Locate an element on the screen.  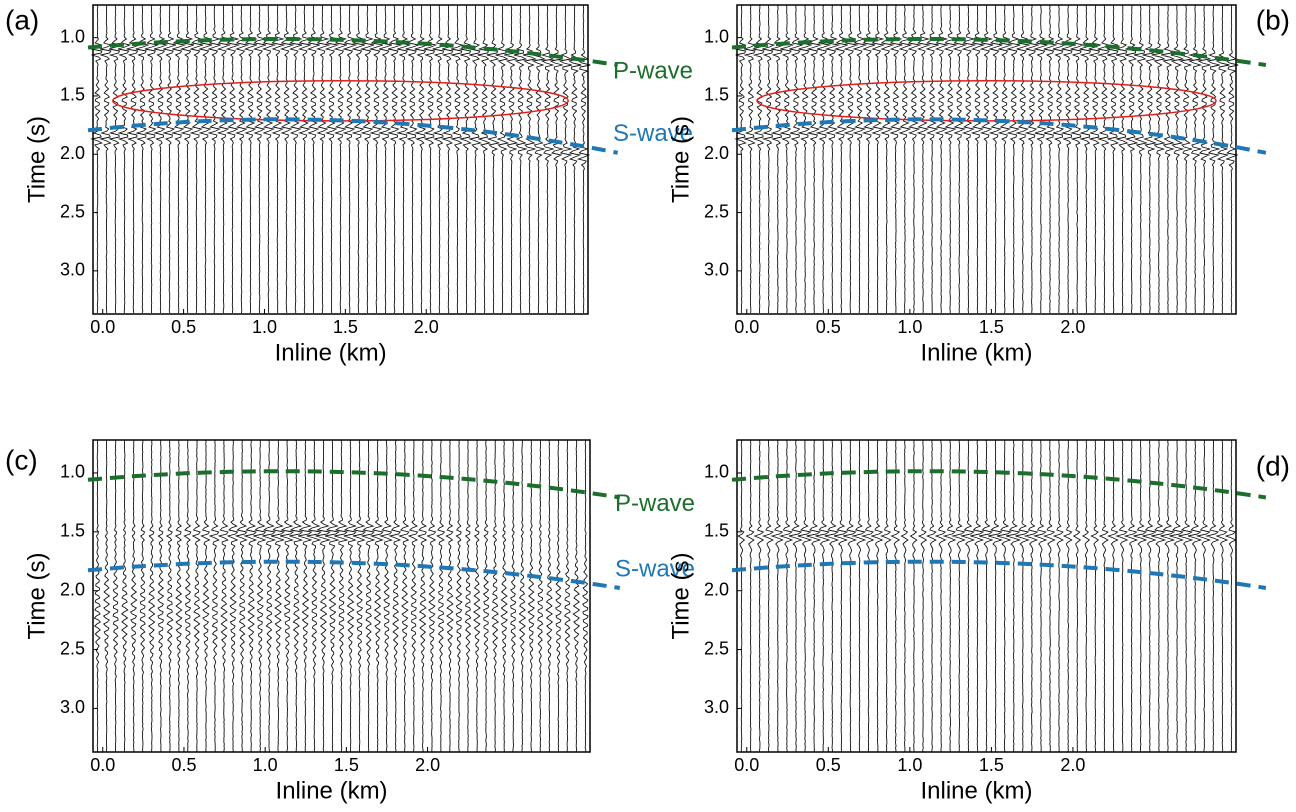
x-tick-label: 0.0 is located at coordinates (746, 765).